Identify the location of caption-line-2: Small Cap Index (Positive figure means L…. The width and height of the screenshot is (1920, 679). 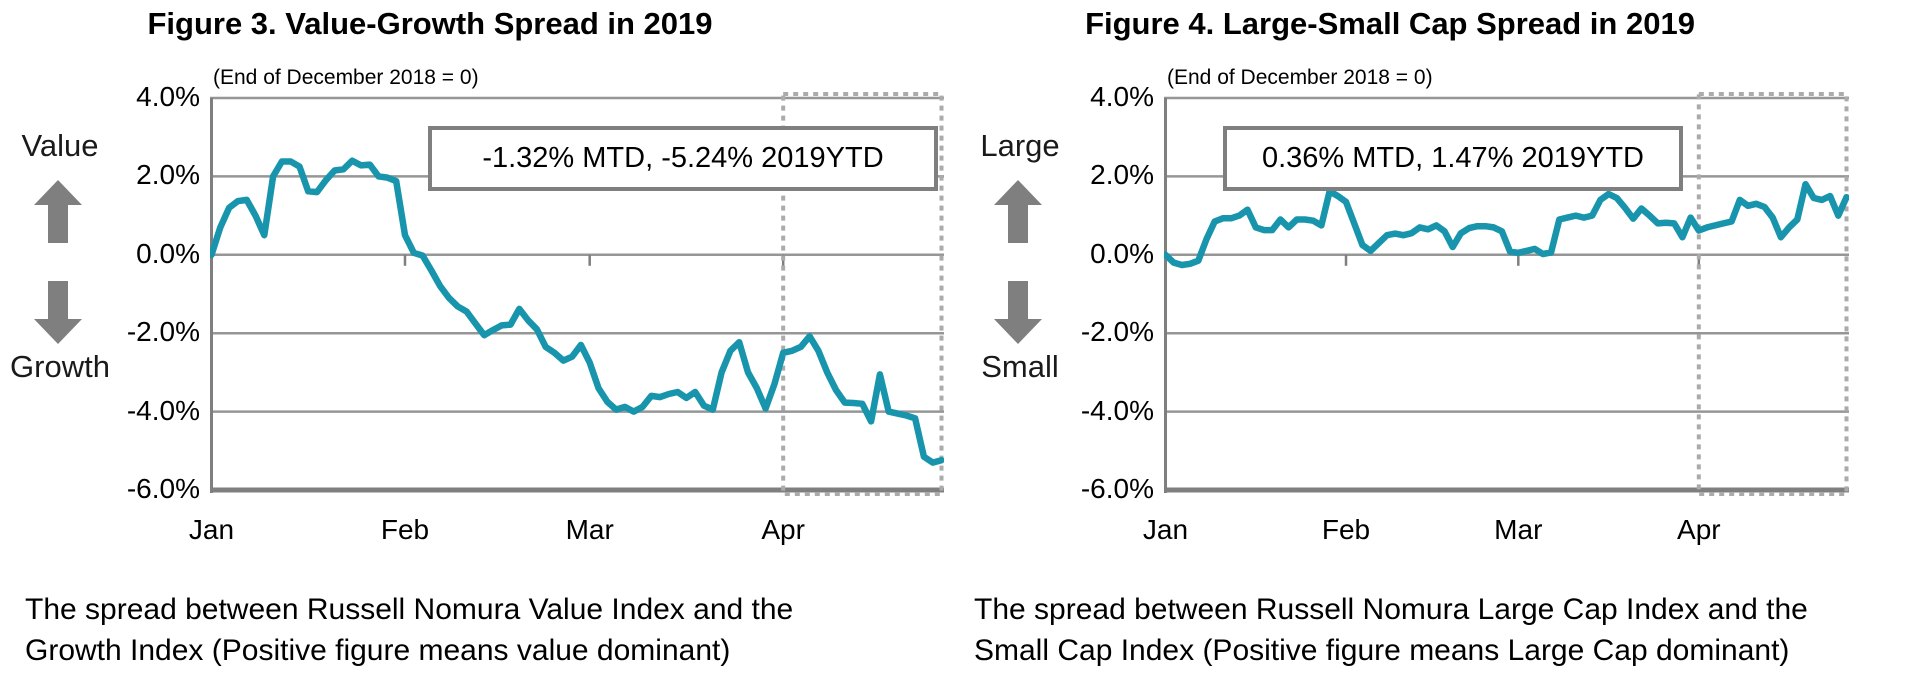
(1382, 650).